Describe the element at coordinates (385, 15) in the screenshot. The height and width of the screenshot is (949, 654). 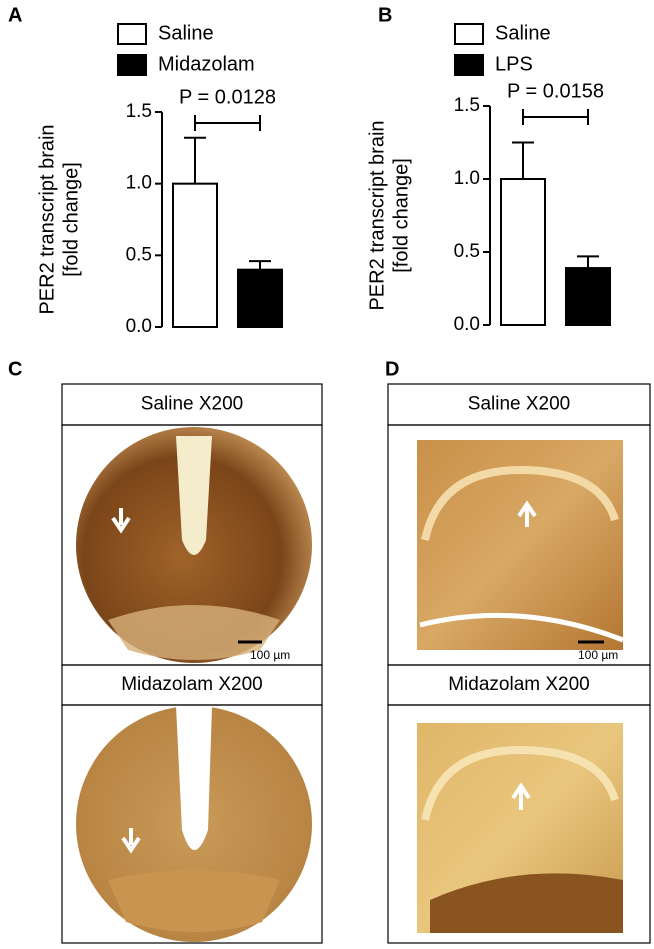
I see `panel-letter: B` at that location.